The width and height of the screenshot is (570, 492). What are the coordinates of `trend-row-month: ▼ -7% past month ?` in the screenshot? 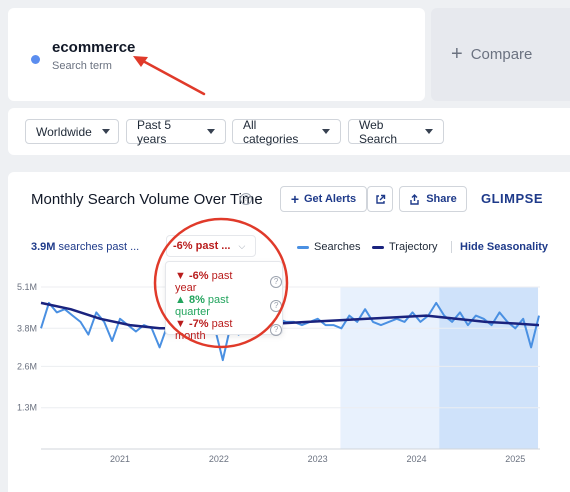 It's located at (228, 330).